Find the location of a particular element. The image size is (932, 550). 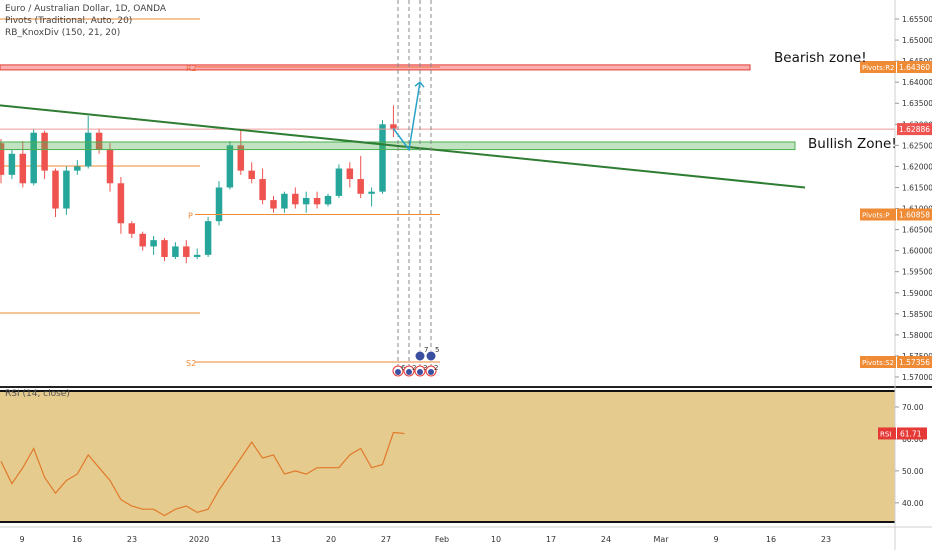

price-tick-label: 1.57000 is located at coordinates (917, 377).